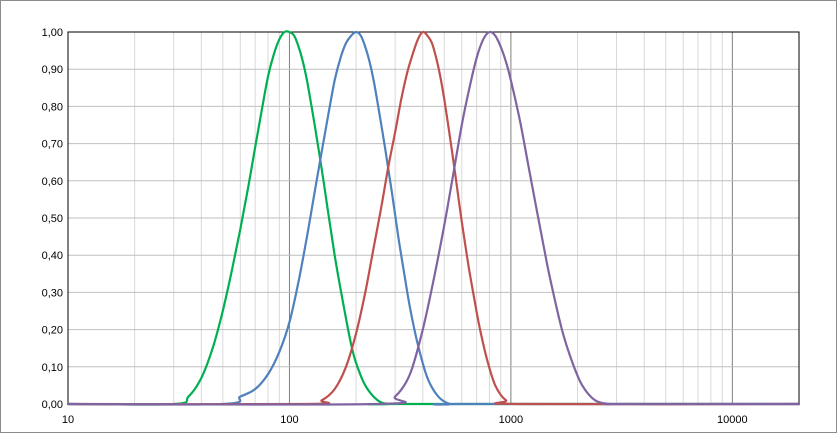  What do you see at coordinates (68, 420) in the screenshot?
I see `x-tick-label: 10` at bounding box center [68, 420].